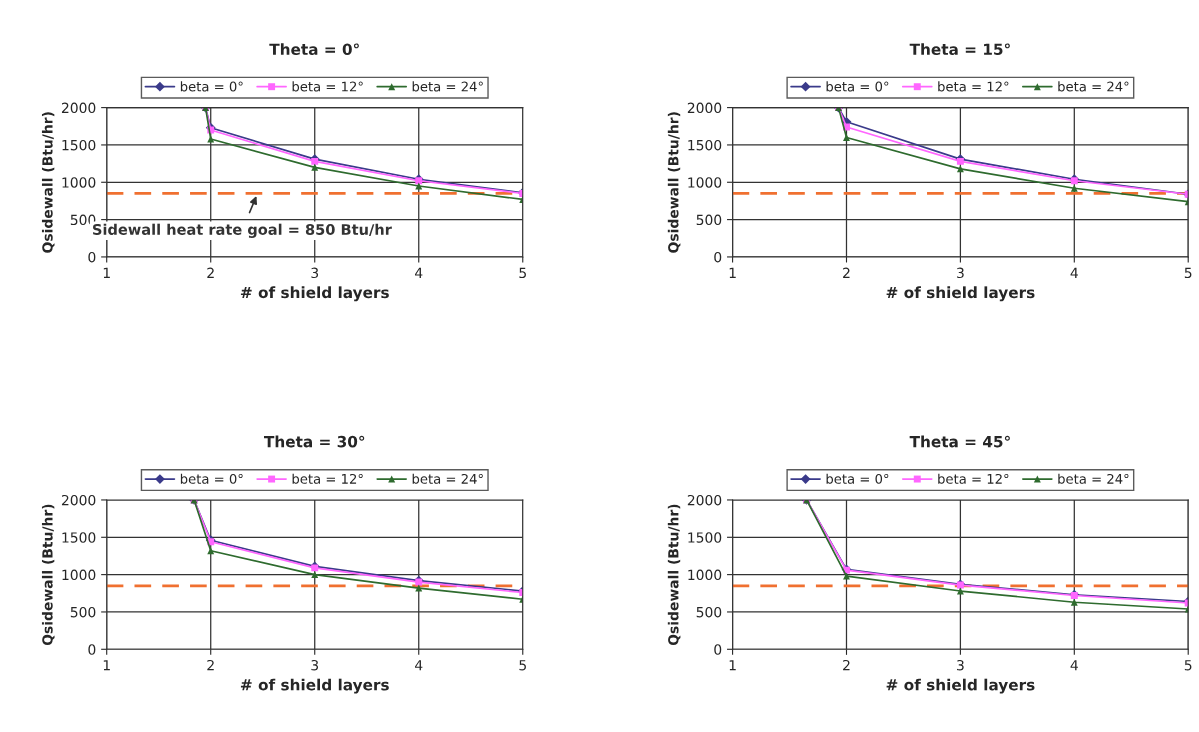 This screenshot has height=732, width=1199. I want to click on chart-title: Theta = 30°, so click(314, 441).